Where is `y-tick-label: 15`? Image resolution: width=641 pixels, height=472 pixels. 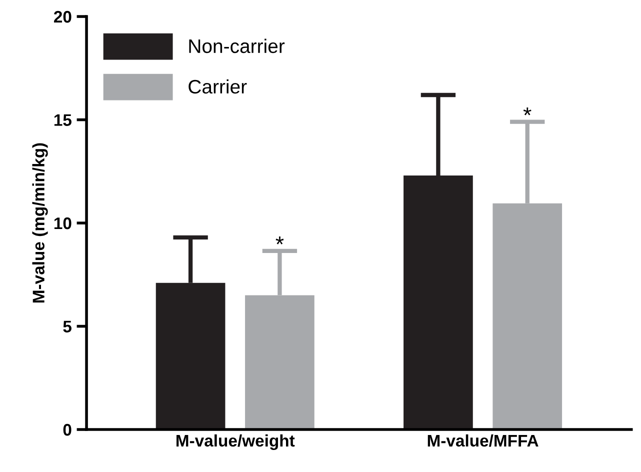 y-tick-label: 15 is located at coordinates (63, 120).